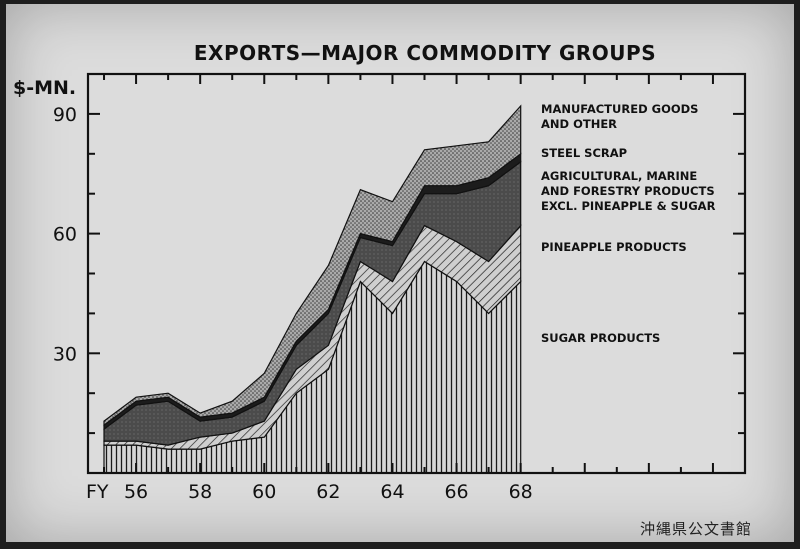 Image resolution: width=800 pixels, height=549 pixels. I want to click on x-tick-label: 64, so click(392, 492).